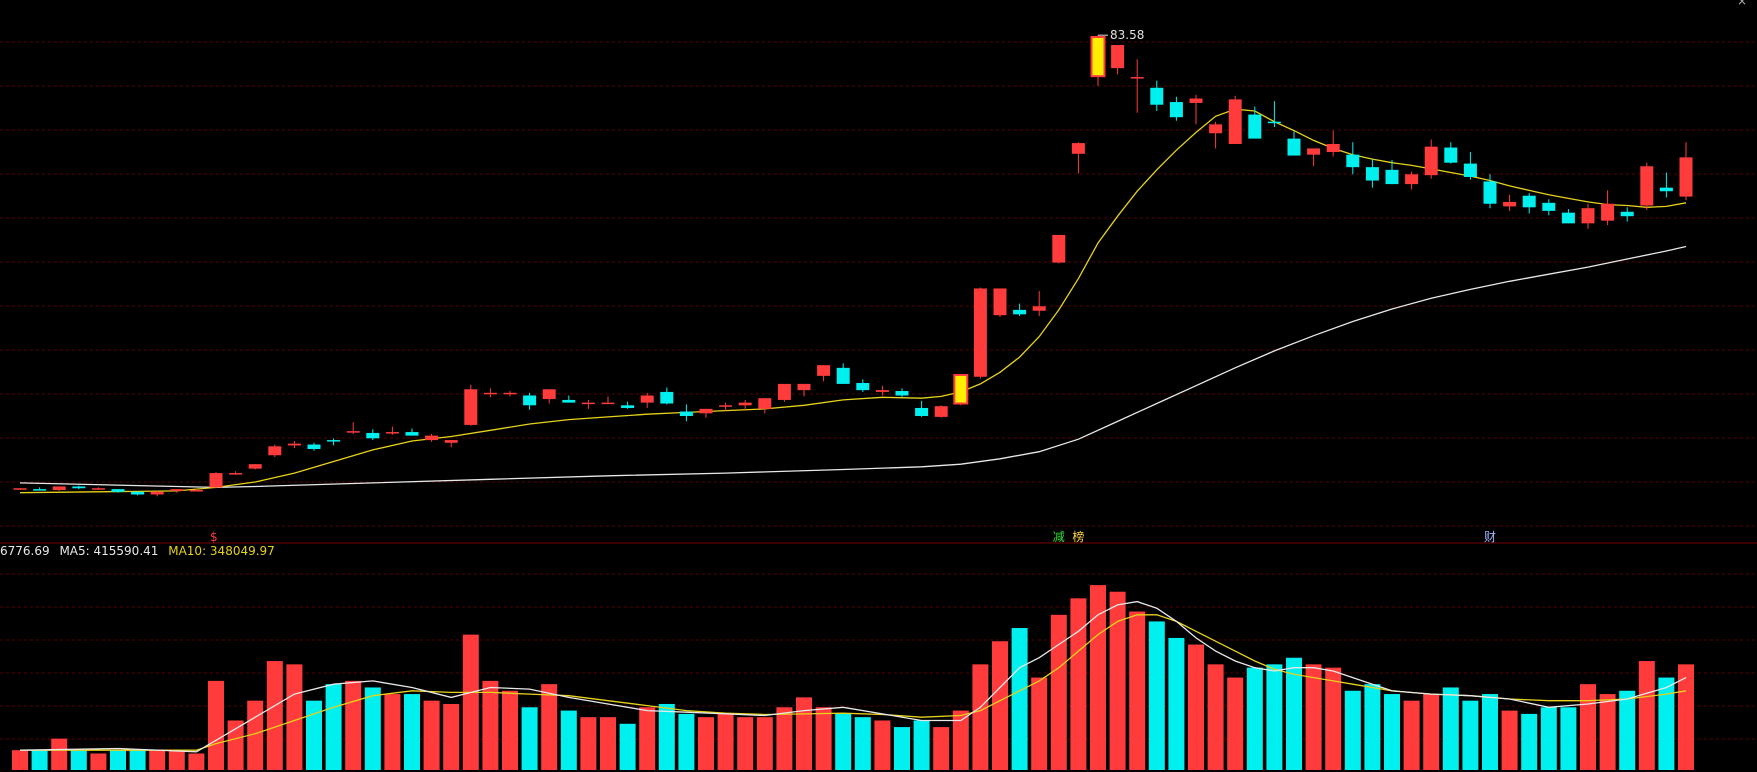  I want to click on close-icon: ×, so click(1741, 4).